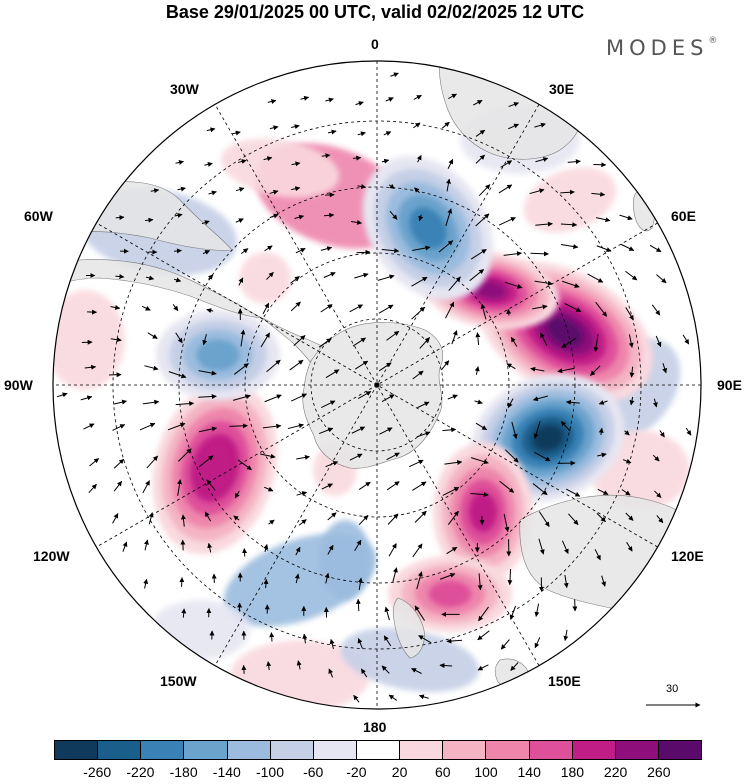 The width and height of the screenshot is (750, 784). What do you see at coordinates (18, 385) in the screenshot?
I see `lon-label-90w: 90W` at bounding box center [18, 385].